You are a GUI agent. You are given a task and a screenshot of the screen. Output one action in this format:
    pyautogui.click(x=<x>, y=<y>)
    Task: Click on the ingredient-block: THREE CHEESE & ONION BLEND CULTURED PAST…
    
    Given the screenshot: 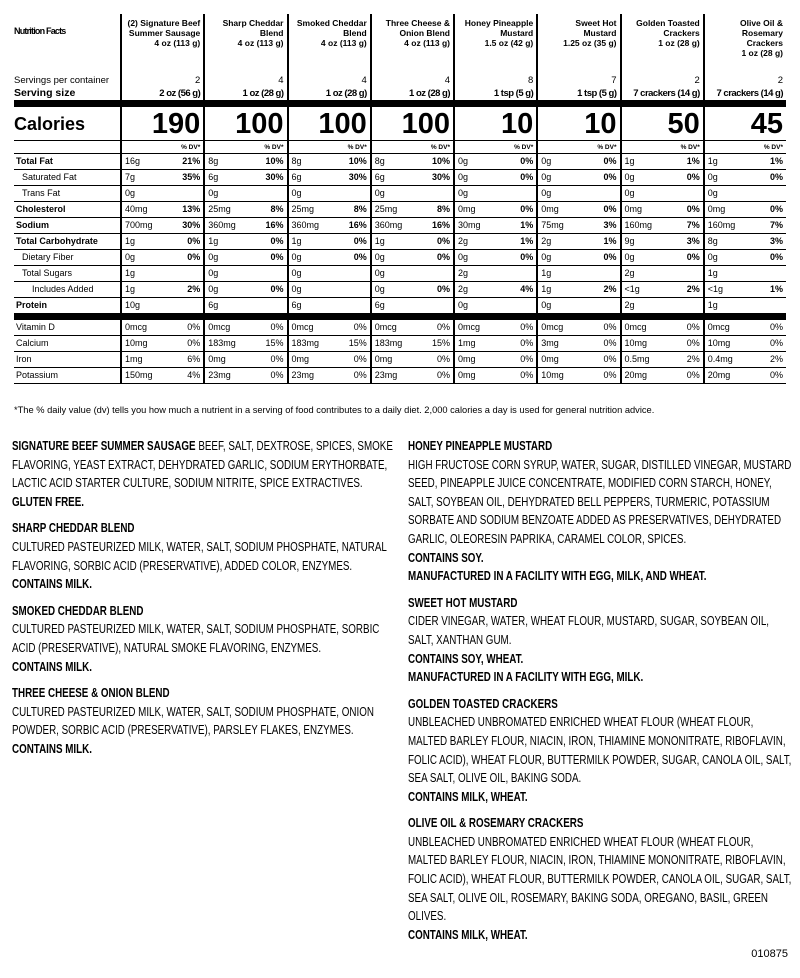 What is the action you would take?
    pyautogui.click(x=204, y=721)
    